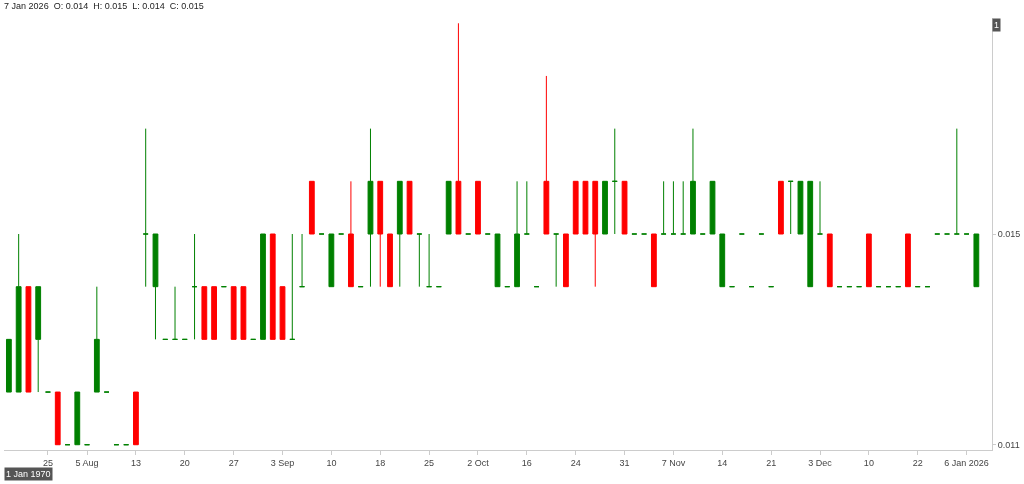 The height and width of the screenshot is (484, 1024). I want to click on x-tick-label: 24, so click(575, 462).